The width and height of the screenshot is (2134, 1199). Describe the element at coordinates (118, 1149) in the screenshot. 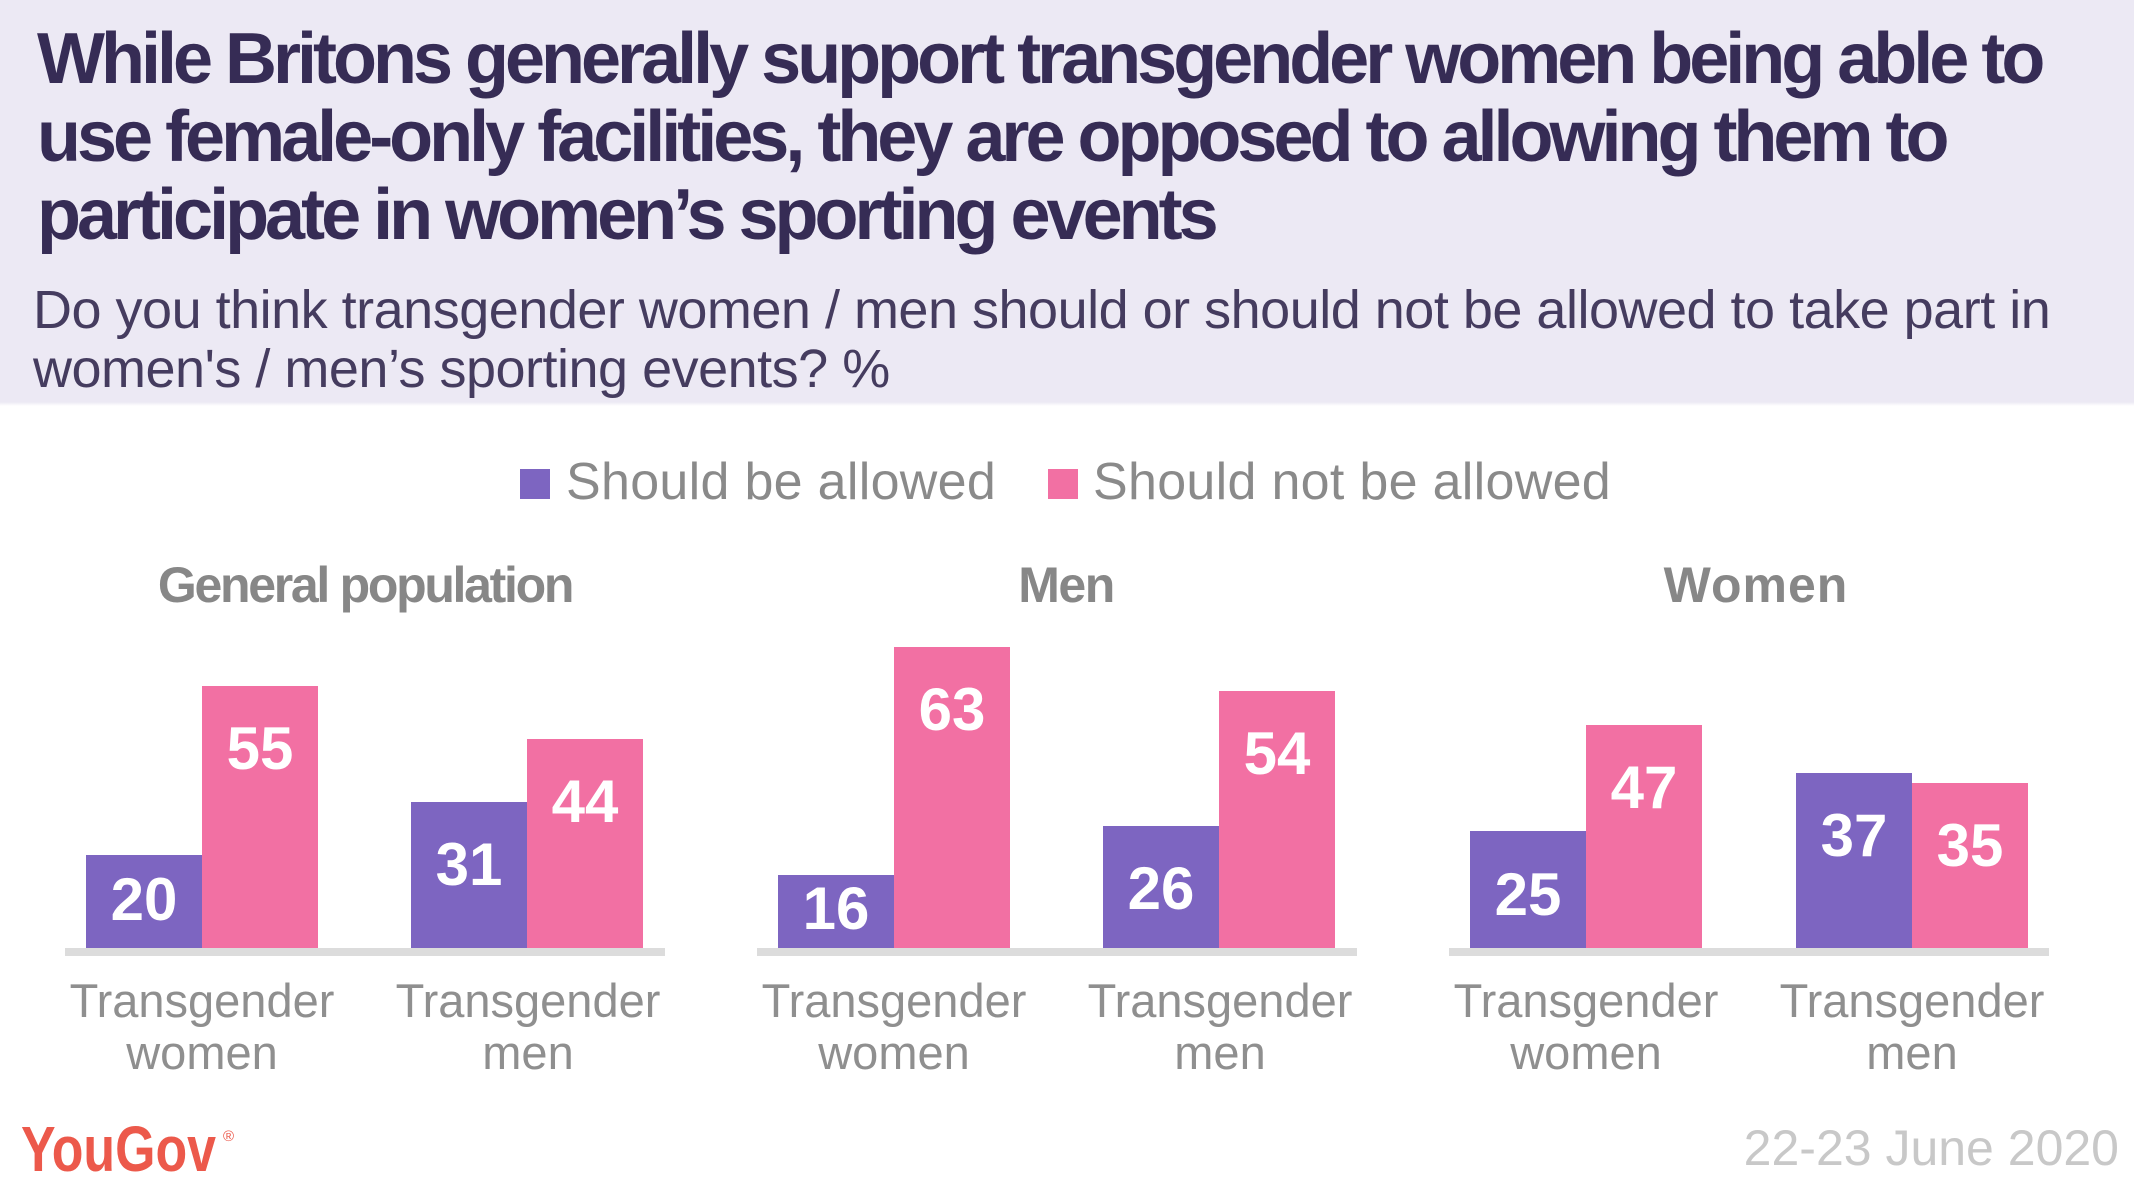

I see `svg-text: YouGov` at that location.